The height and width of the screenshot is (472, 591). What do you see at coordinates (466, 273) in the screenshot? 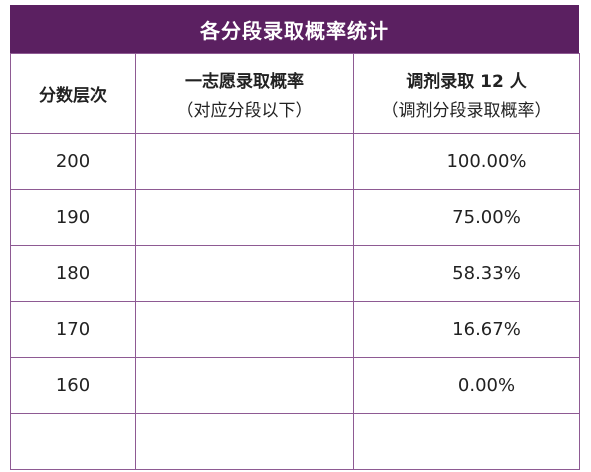
I see `adjust-rate-cell: 58.33%` at bounding box center [466, 273].